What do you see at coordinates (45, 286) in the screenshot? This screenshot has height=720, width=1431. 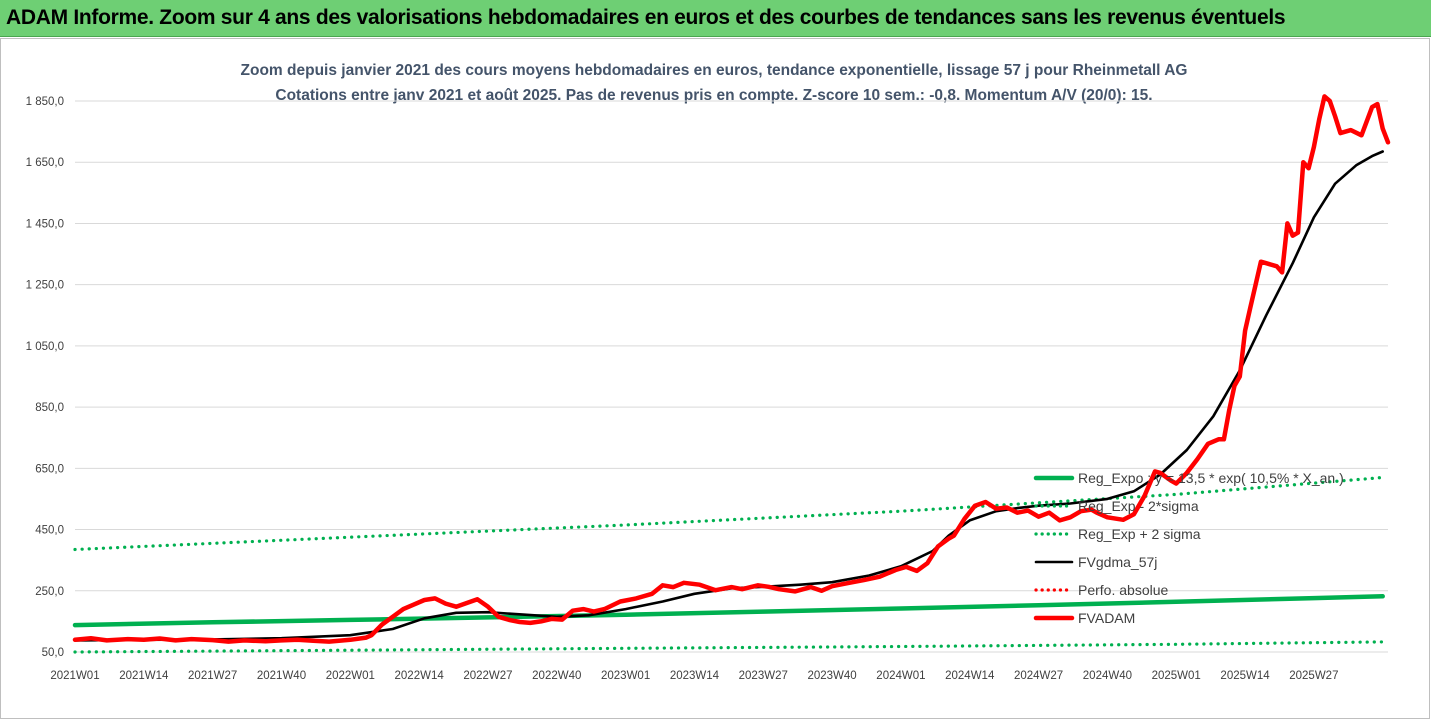 I see `y-tick-label: 1 250,0` at bounding box center [45, 286].